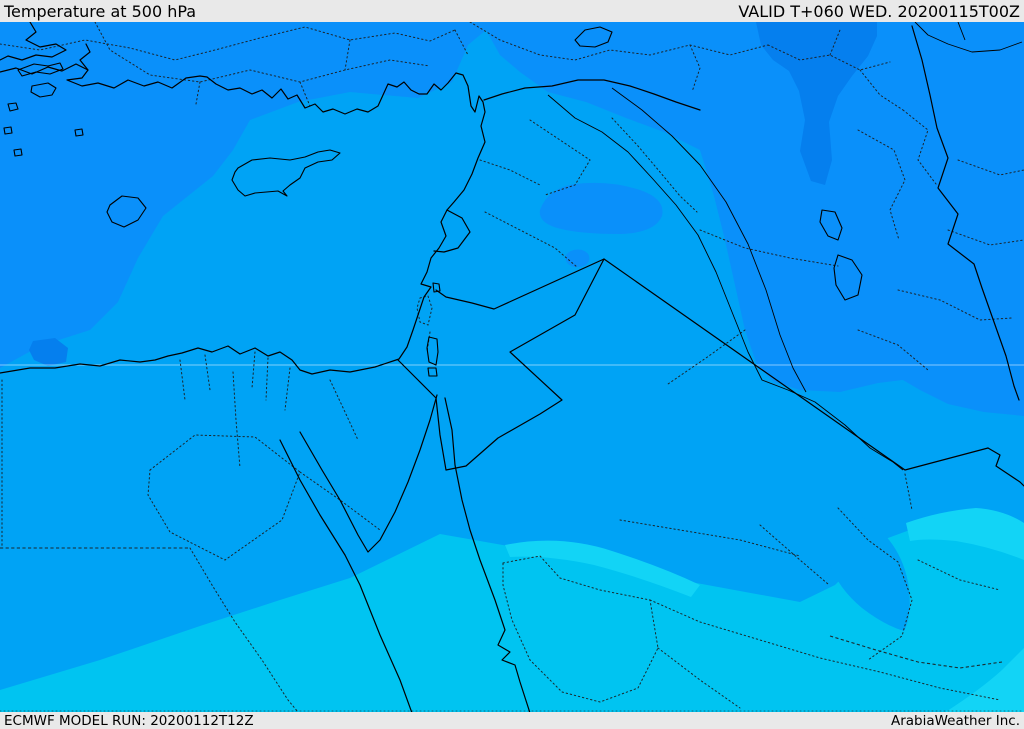 The height and width of the screenshot is (729, 1024). What do you see at coordinates (13, 107) in the screenshot?
I see `aegean-island-small1` at bounding box center [13, 107].